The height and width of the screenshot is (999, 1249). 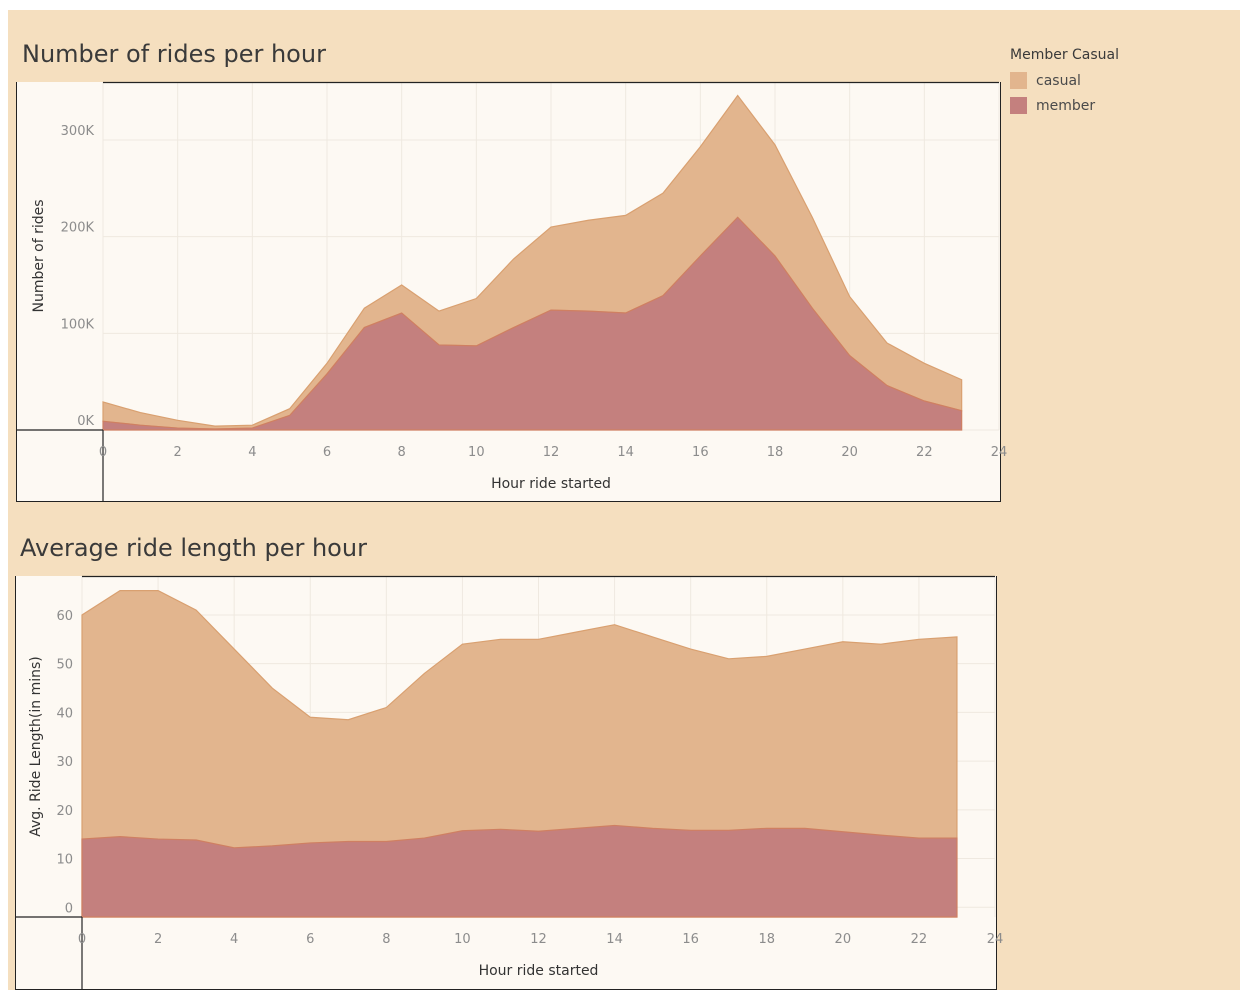 I want to click on y-tick-label: 0, so click(x=69, y=908).